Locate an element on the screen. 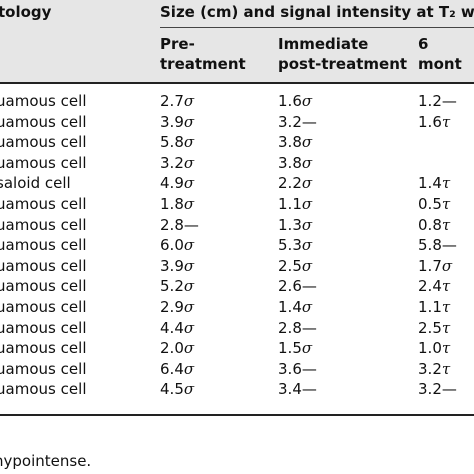  size-cell: 1.2— is located at coordinates (437, 101).